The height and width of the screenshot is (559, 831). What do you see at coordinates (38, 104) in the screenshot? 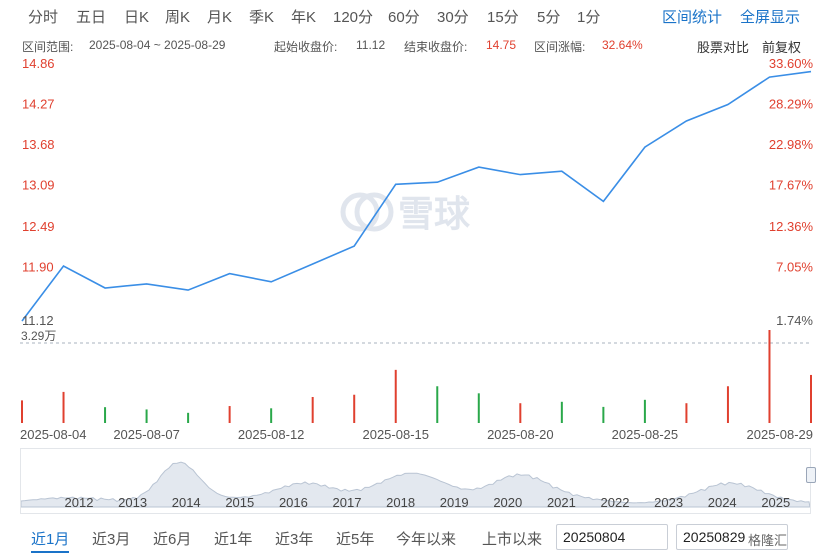
I see `y-left-tick: 14.27` at bounding box center [38, 104].